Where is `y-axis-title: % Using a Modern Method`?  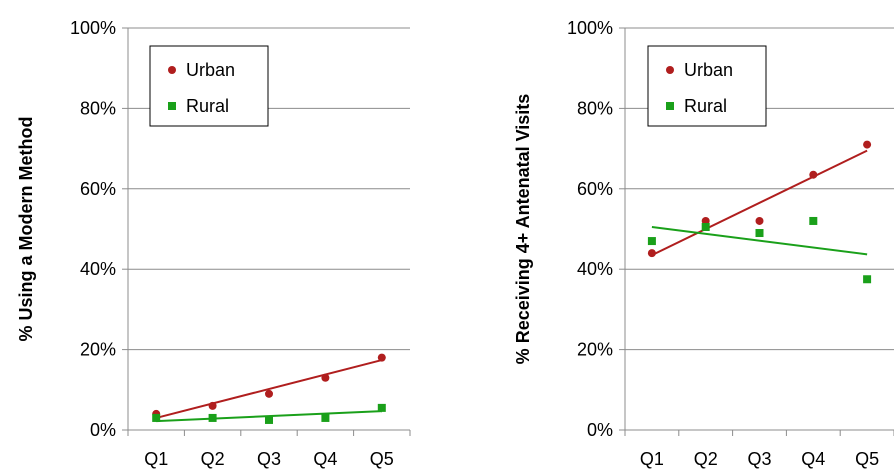 y-axis-title: % Using a Modern Method is located at coordinates (26, 229).